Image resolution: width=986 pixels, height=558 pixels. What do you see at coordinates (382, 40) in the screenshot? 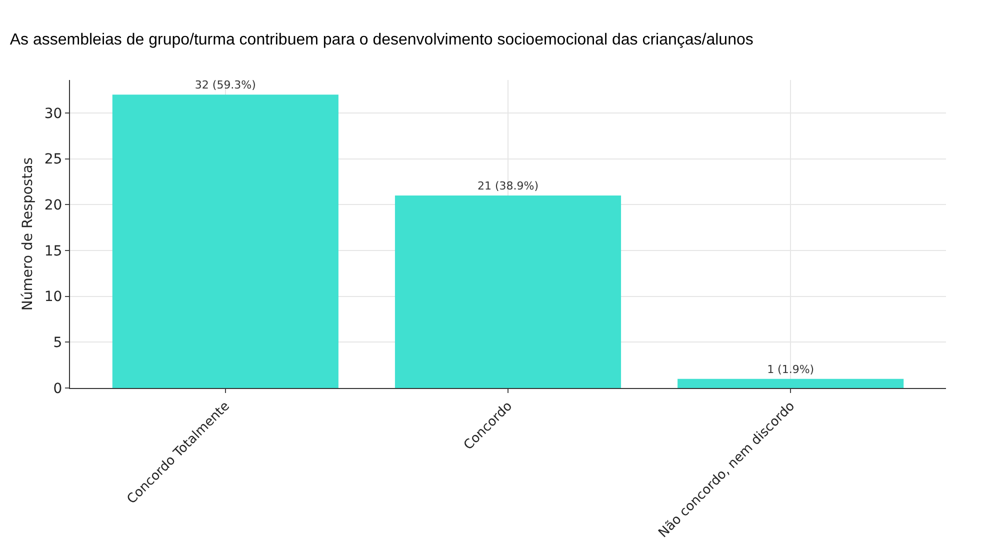
I see `chart-title: As assembleias de grupo/turma contribuem para o desenvolvimento socioemocional das crianças/alunos` at bounding box center [382, 40].